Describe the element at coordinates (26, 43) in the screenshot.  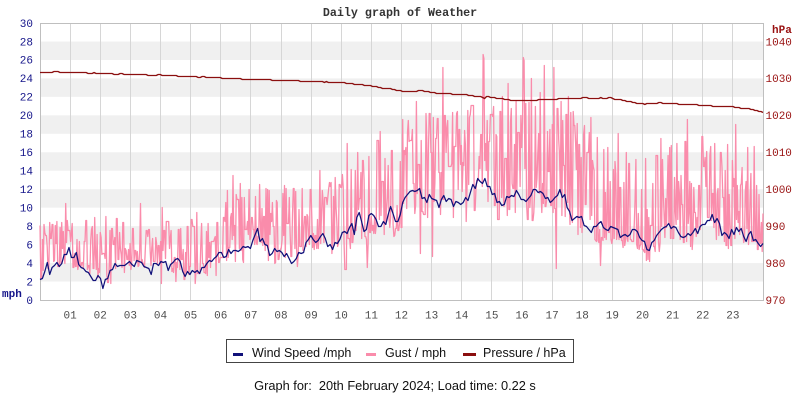
I see `svg-text: 28` at that location.